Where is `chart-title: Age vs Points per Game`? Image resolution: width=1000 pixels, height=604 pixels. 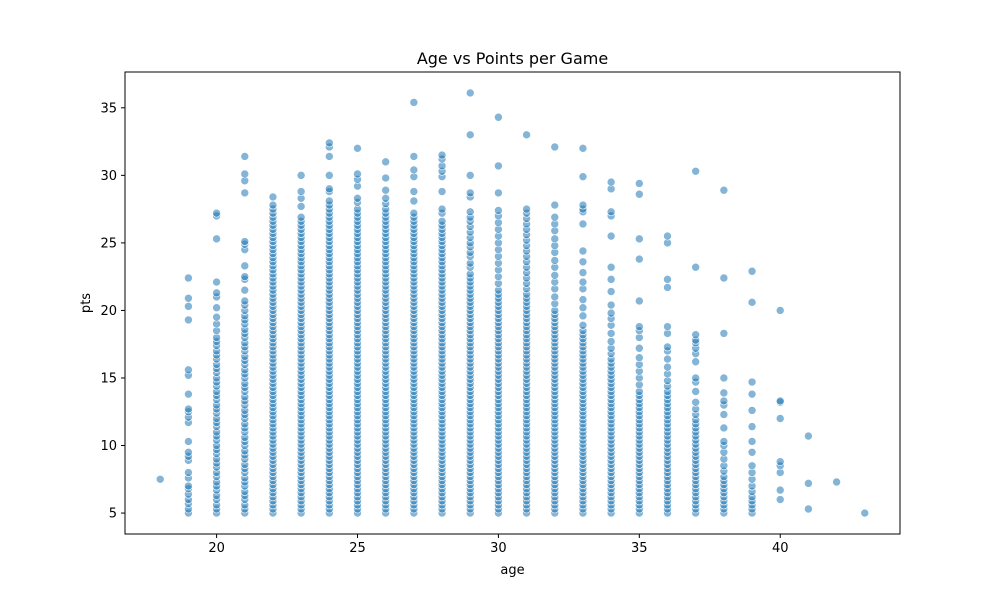
chart-title: Age vs Points per Game is located at coordinates (512, 58).